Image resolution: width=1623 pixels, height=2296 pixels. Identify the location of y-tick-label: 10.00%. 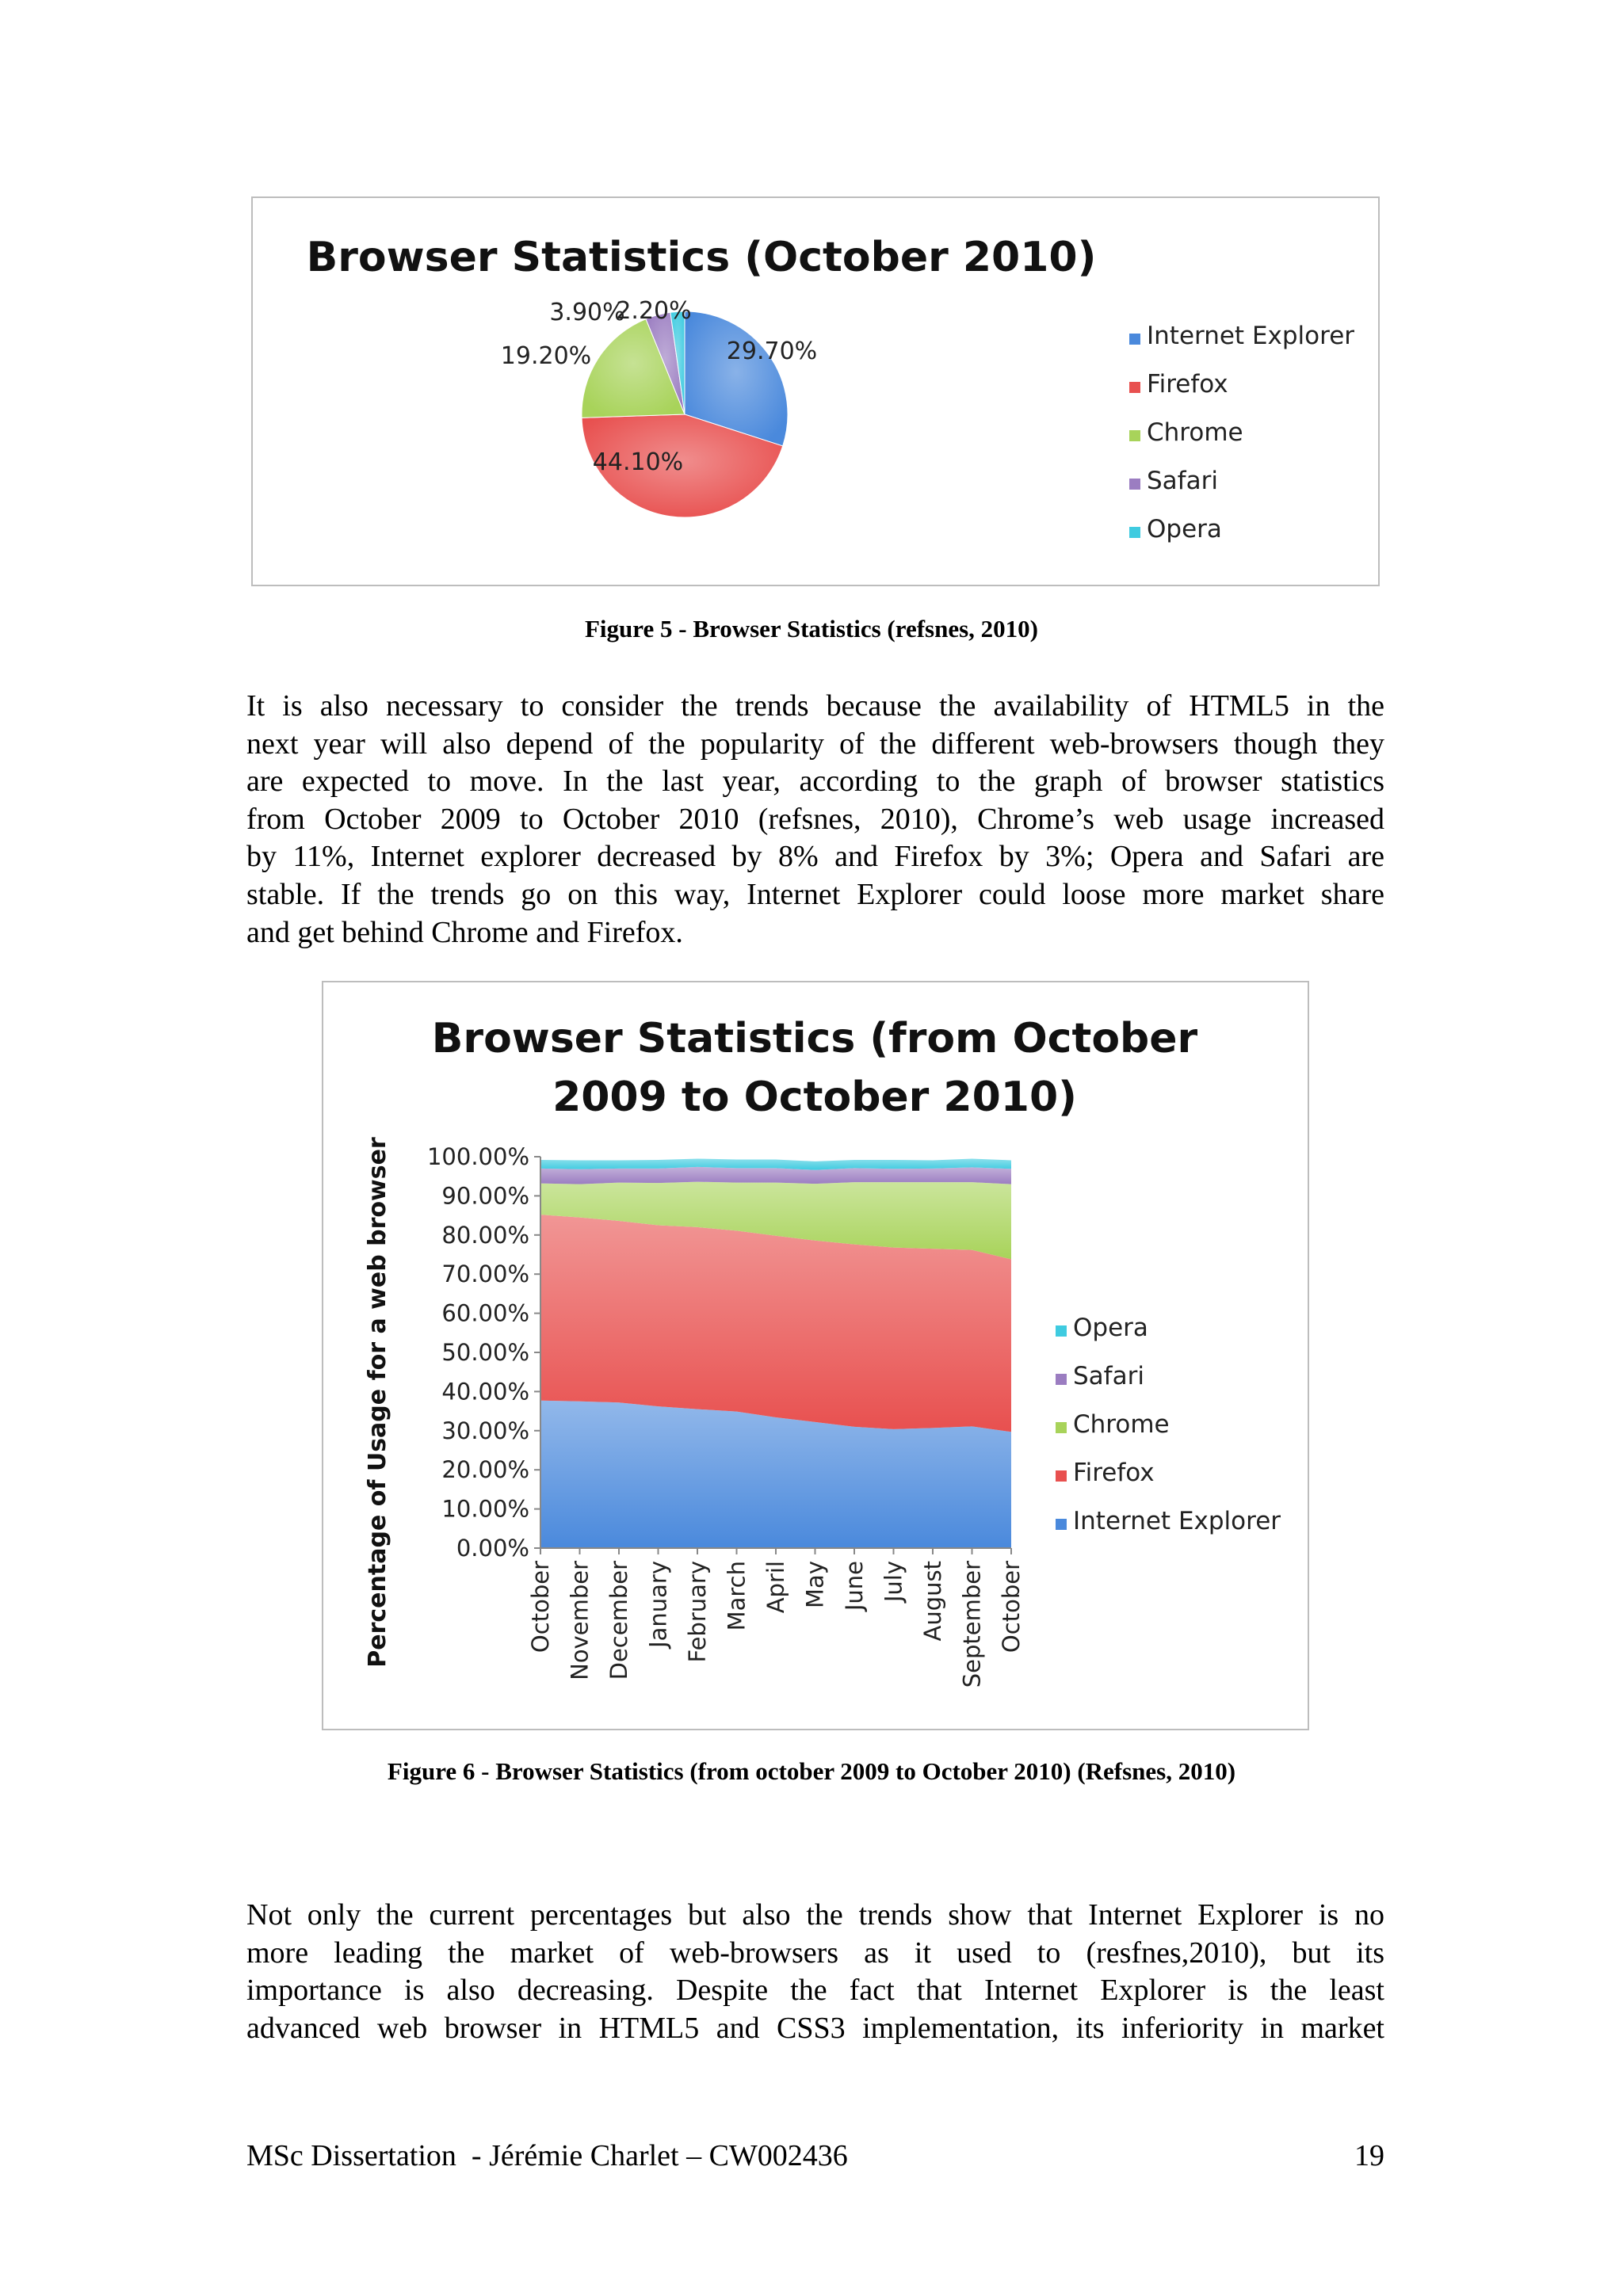
(485, 1509).